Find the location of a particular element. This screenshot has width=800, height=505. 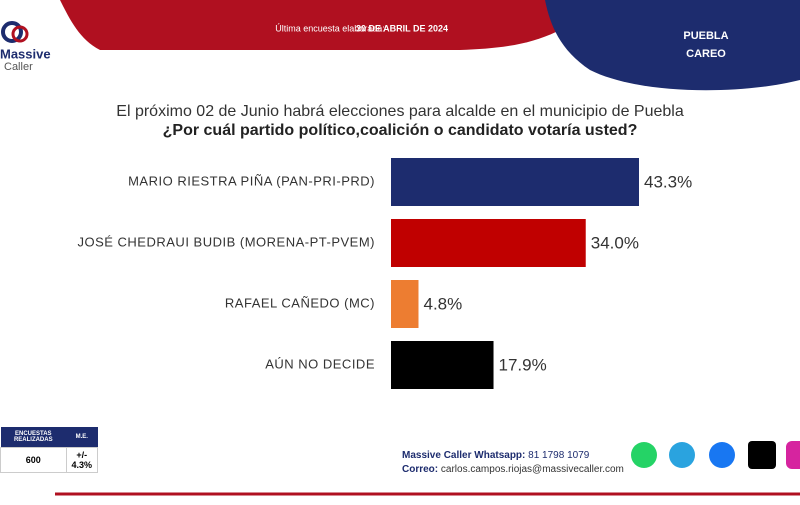

table-header: ENCUESTAS REALIZADAS is located at coordinates (33, 437).